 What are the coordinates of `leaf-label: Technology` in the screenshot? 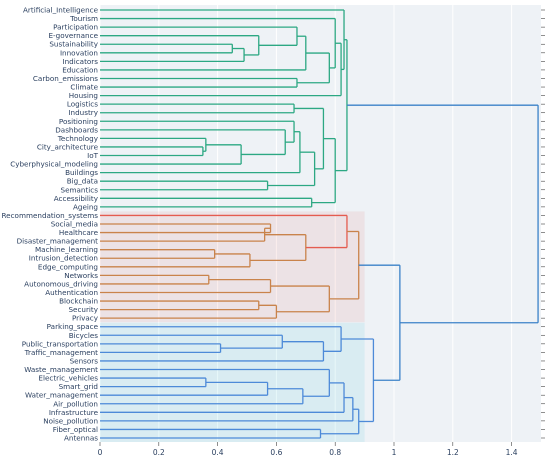 It's located at (78, 138).